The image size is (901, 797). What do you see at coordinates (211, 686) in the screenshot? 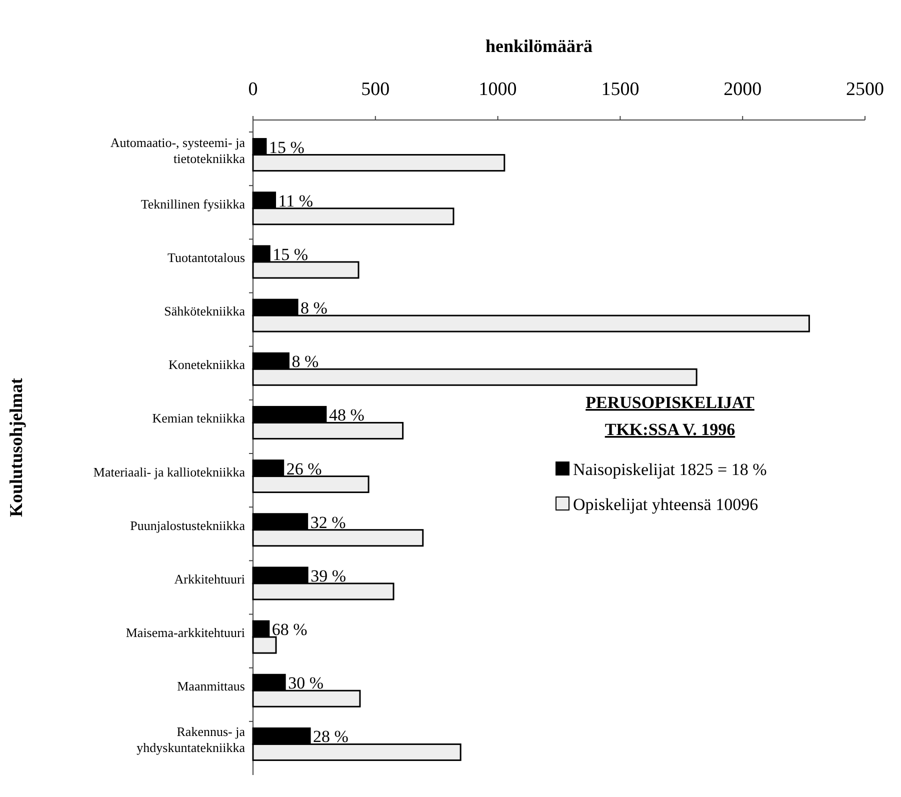
I see `y-tick-label: Maanmittaus` at bounding box center [211, 686].